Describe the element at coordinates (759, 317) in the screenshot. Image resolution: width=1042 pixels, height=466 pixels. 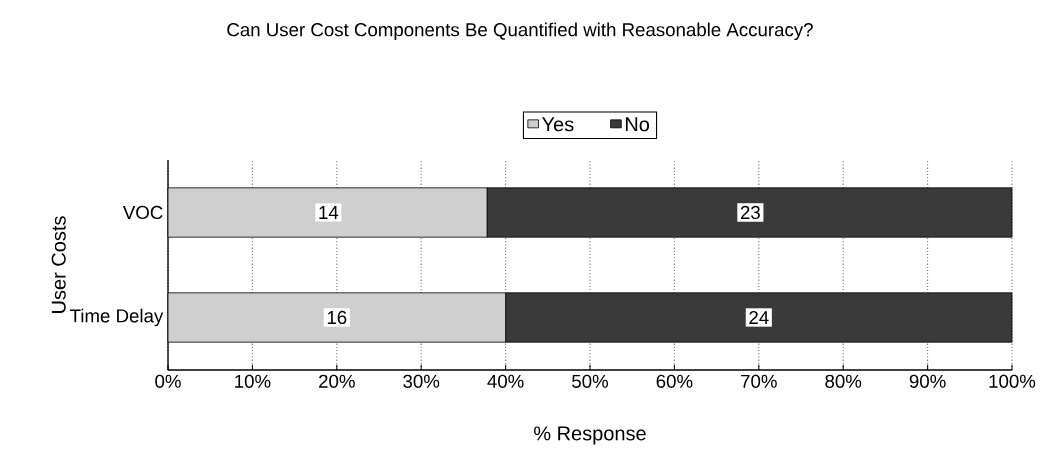
I see `annotation: 24` at that location.